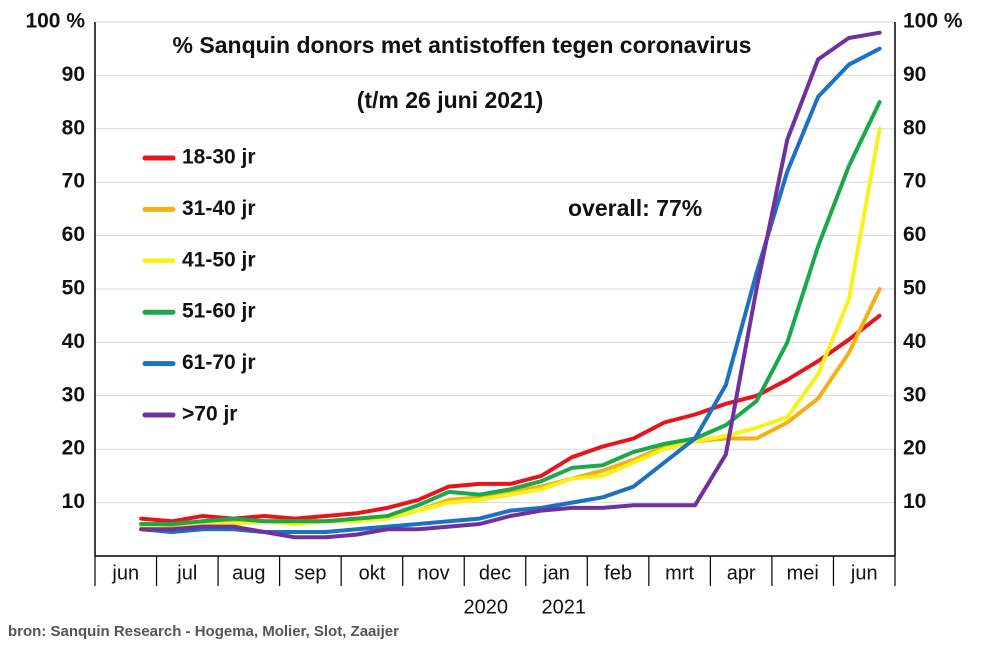  I want to click on x-tick-label: aug, so click(248, 573).